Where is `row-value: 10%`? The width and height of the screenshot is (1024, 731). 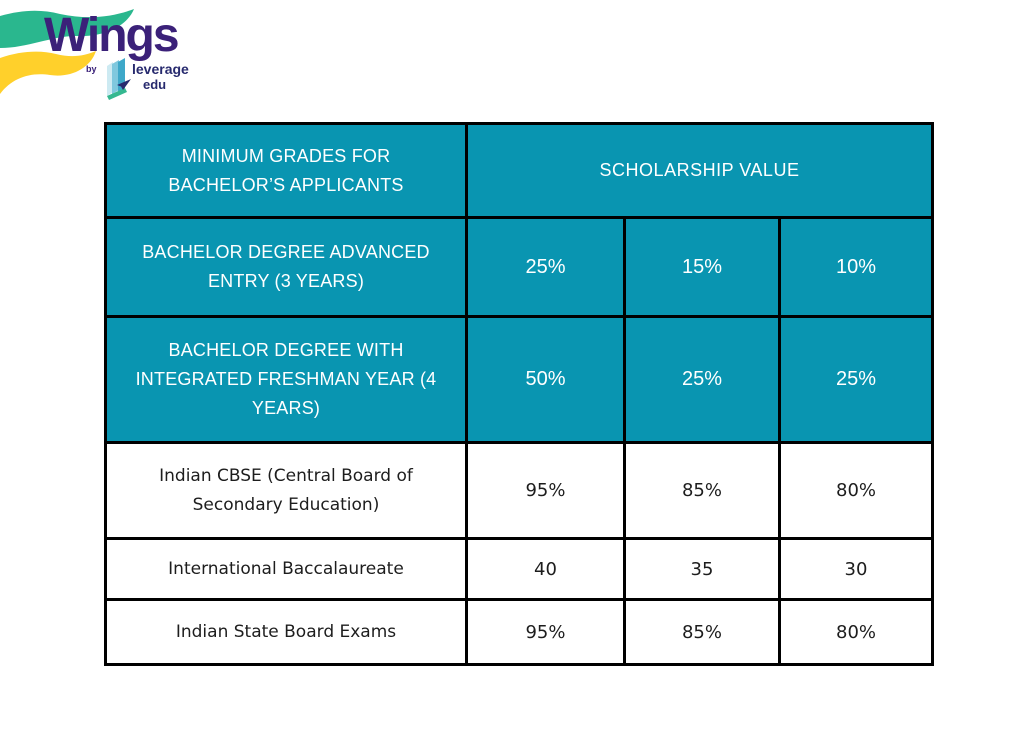
row-value: 10% is located at coordinates (856, 267).